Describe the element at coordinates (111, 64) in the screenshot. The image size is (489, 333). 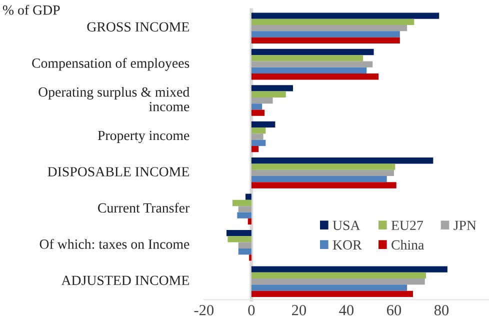
I see `y-tick-label: Compensation of employees` at that location.